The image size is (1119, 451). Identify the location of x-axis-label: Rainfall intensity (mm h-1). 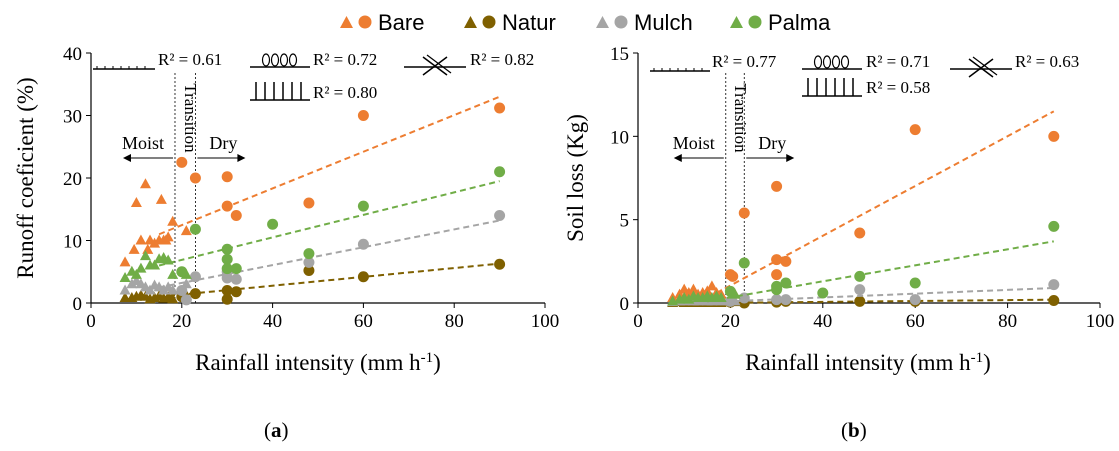
(318, 362).